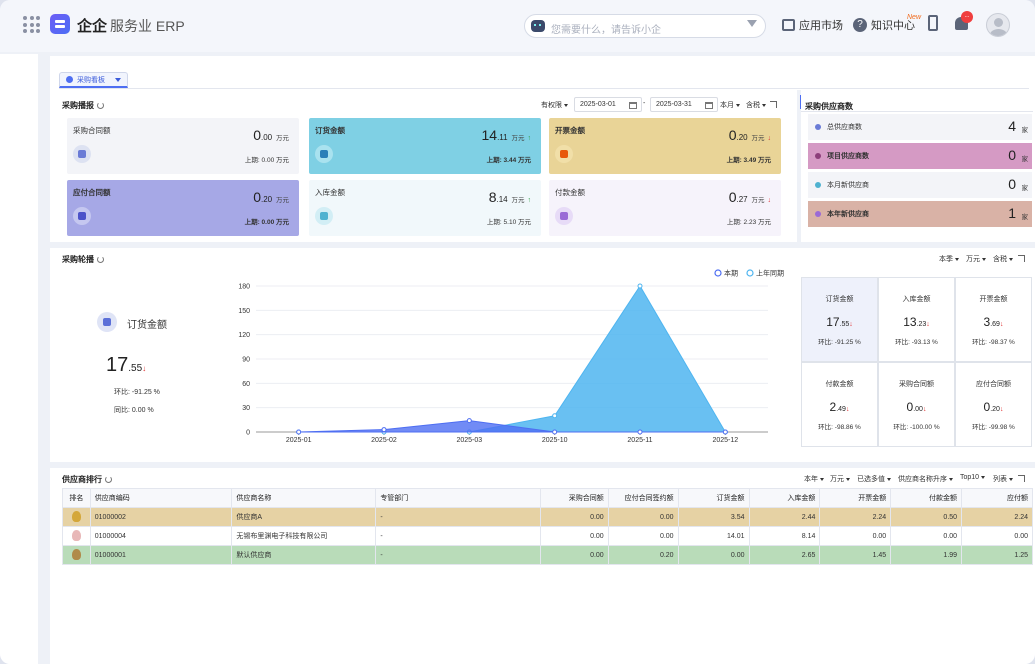 This screenshot has width=1035, height=664. Describe the element at coordinates (183, 208) in the screenshot. I see `card-payable-contract: 应付合同额 0.20 万元 上期: 0.00 万元` at that location.